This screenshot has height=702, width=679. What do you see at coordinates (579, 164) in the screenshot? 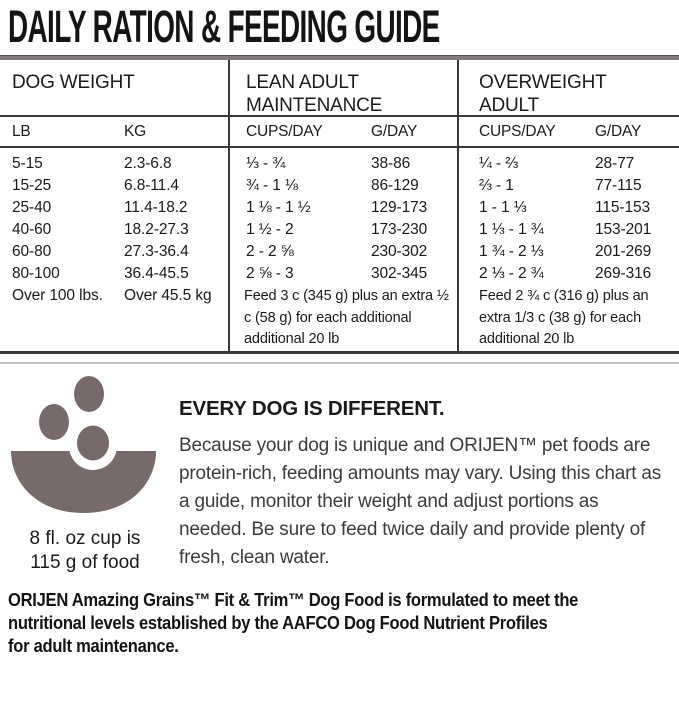
I see `table-row: ¼ - ⅔ 28-77` at bounding box center [579, 164].